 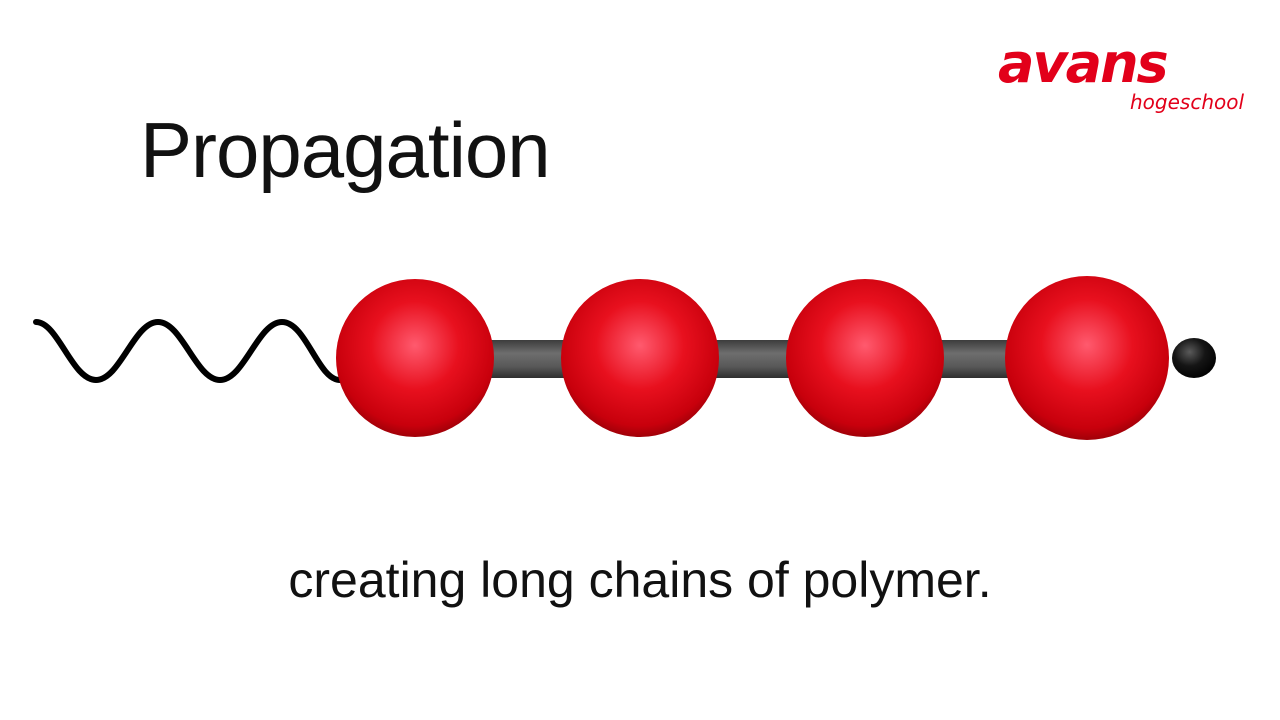 What do you see at coordinates (1083, 63) in the screenshot?
I see `logo-wordmark: avans` at bounding box center [1083, 63].